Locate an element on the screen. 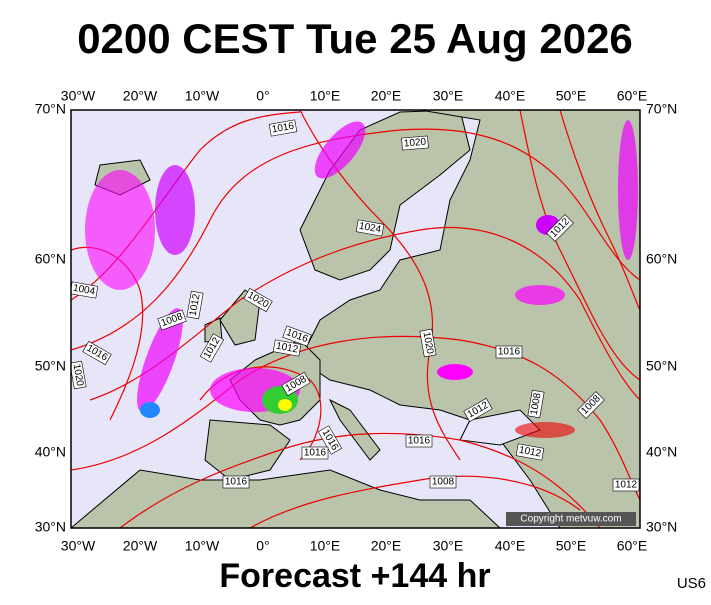 The image size is (711, 605). lon-label-bottom: 30°E is located at coordinates (448, 546).